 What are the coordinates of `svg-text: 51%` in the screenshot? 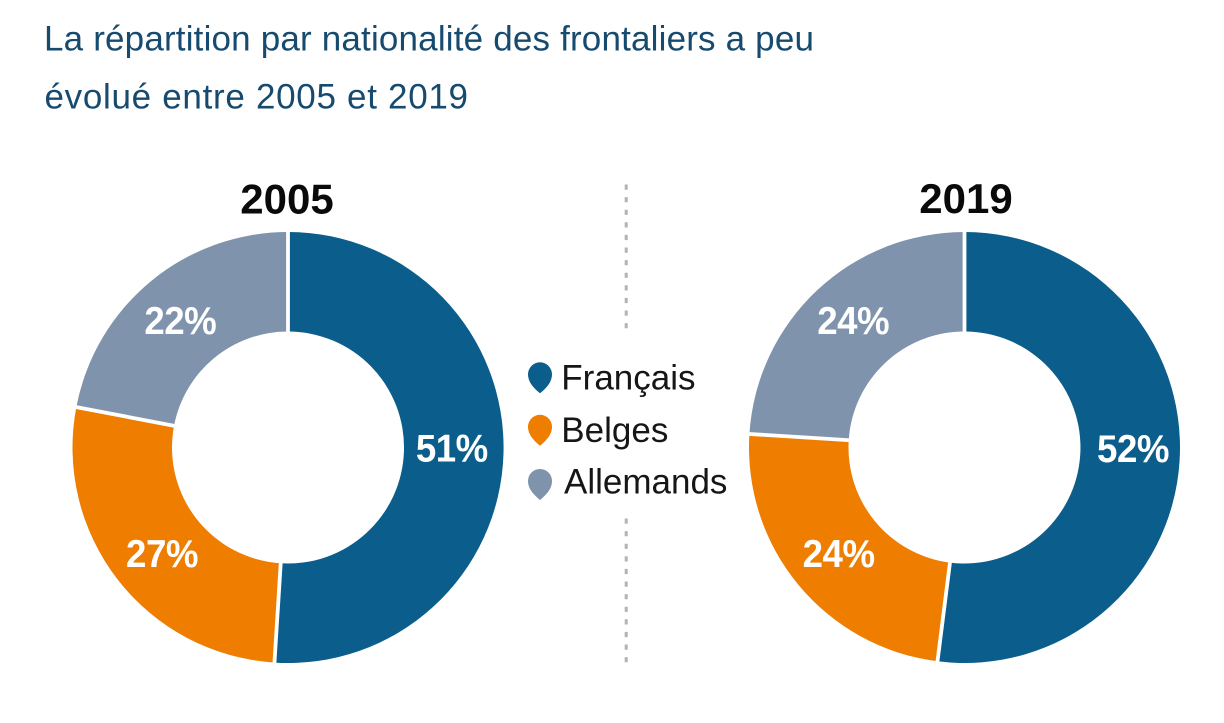 It's located at (452, 448).